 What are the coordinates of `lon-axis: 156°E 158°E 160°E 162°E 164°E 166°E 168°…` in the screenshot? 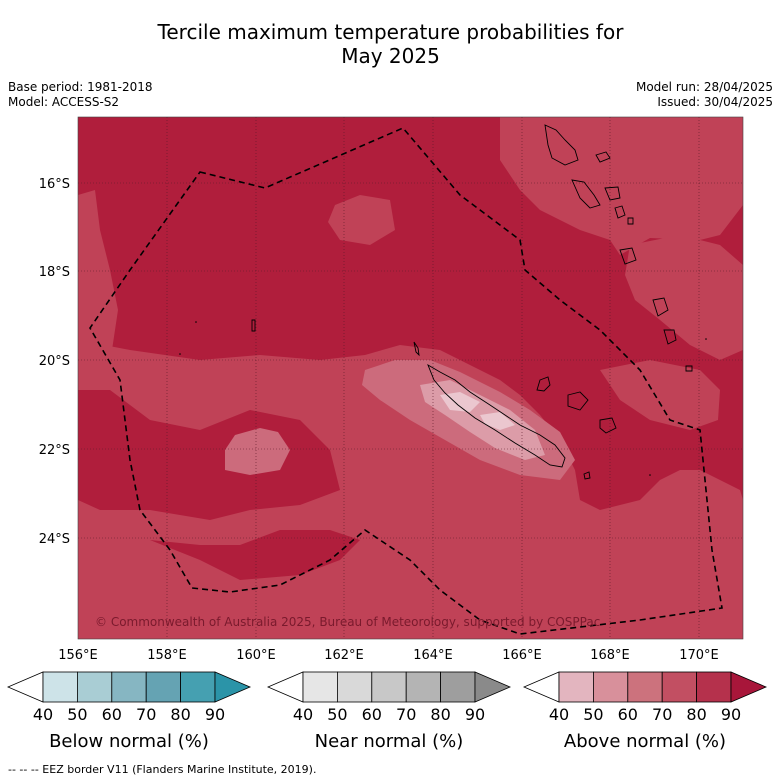 It's located at (388, 655).